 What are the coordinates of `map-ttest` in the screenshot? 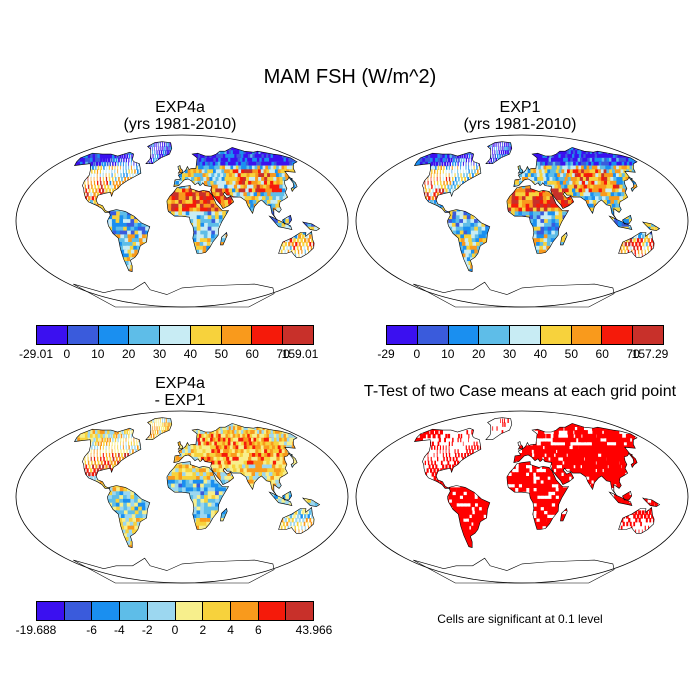 It's located at (522, 497).